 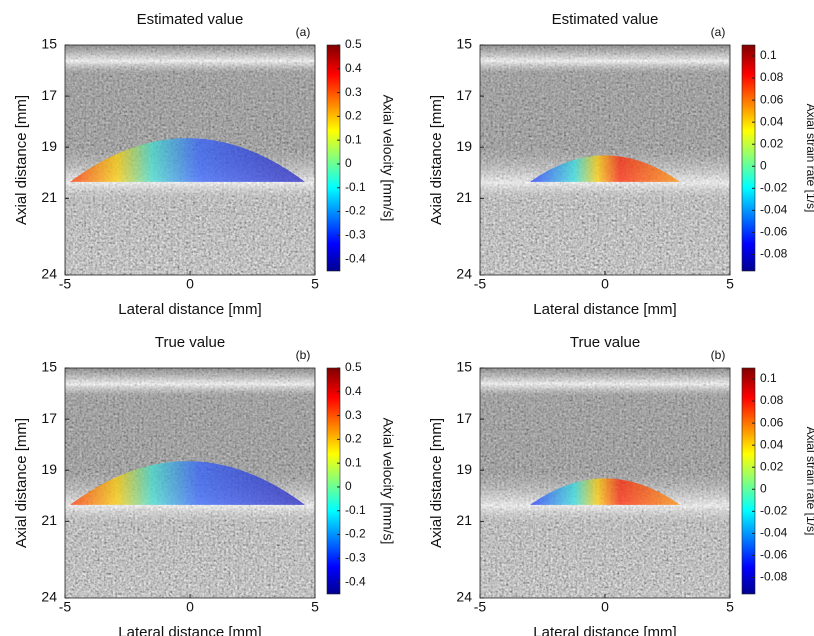 I want to click on colorbar-tick-label: -0.1, so click(x=355, y=510).